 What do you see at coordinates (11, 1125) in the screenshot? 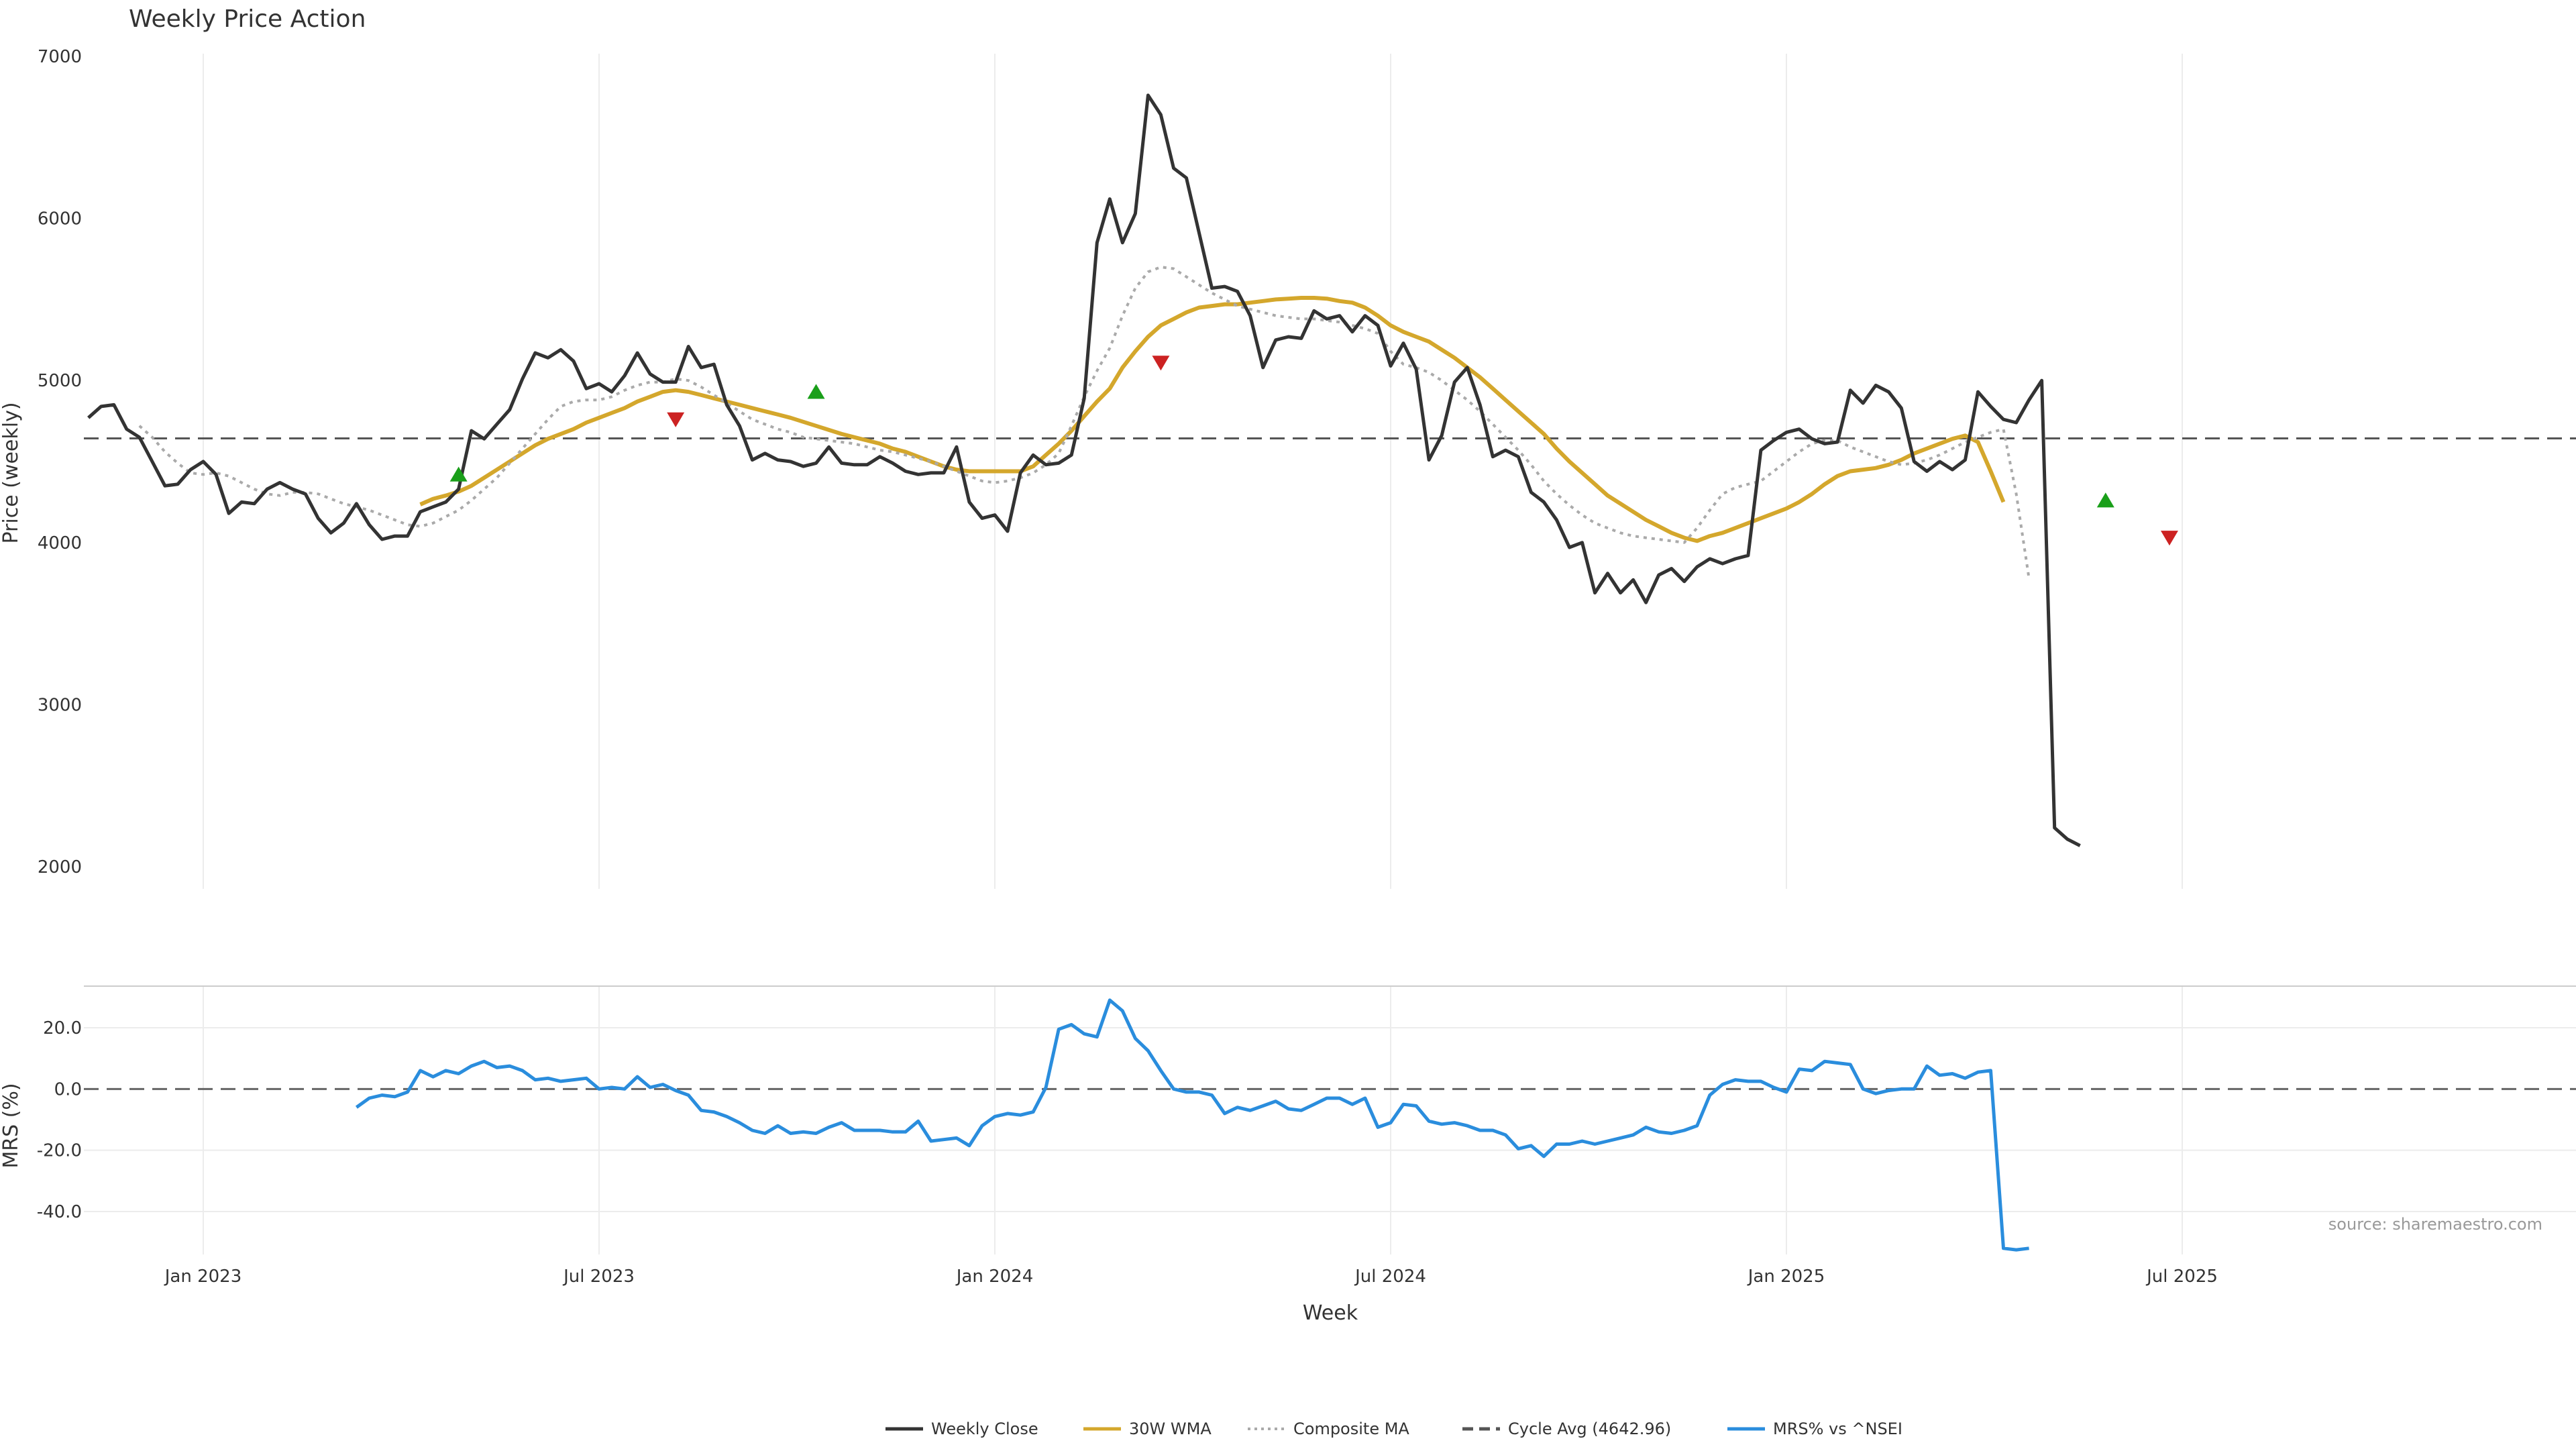
I see `mrs-axis-title: MRS (%)` at bounding box center [11, 1125].